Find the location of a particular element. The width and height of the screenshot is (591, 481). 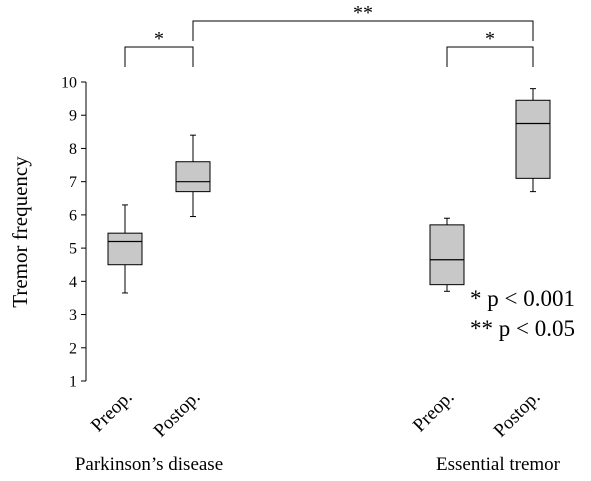

category-label-2: Postop. is located at coordinates (177, 414).